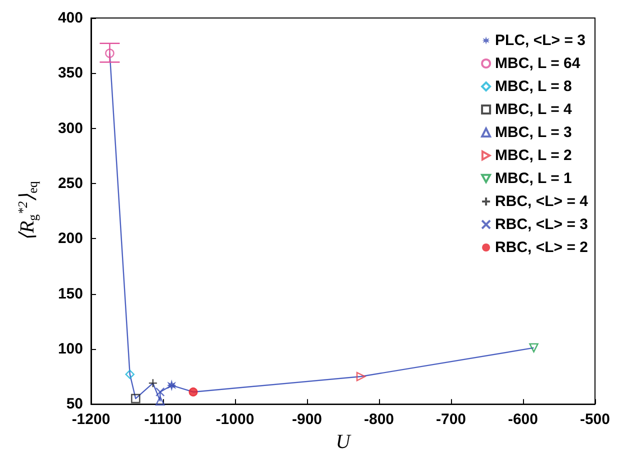 The image size is (621, 465). What do you see at coordinates (70, 183) in the screenshot?
I see `y-tick-label: 250` at bounding box center [70, 183].